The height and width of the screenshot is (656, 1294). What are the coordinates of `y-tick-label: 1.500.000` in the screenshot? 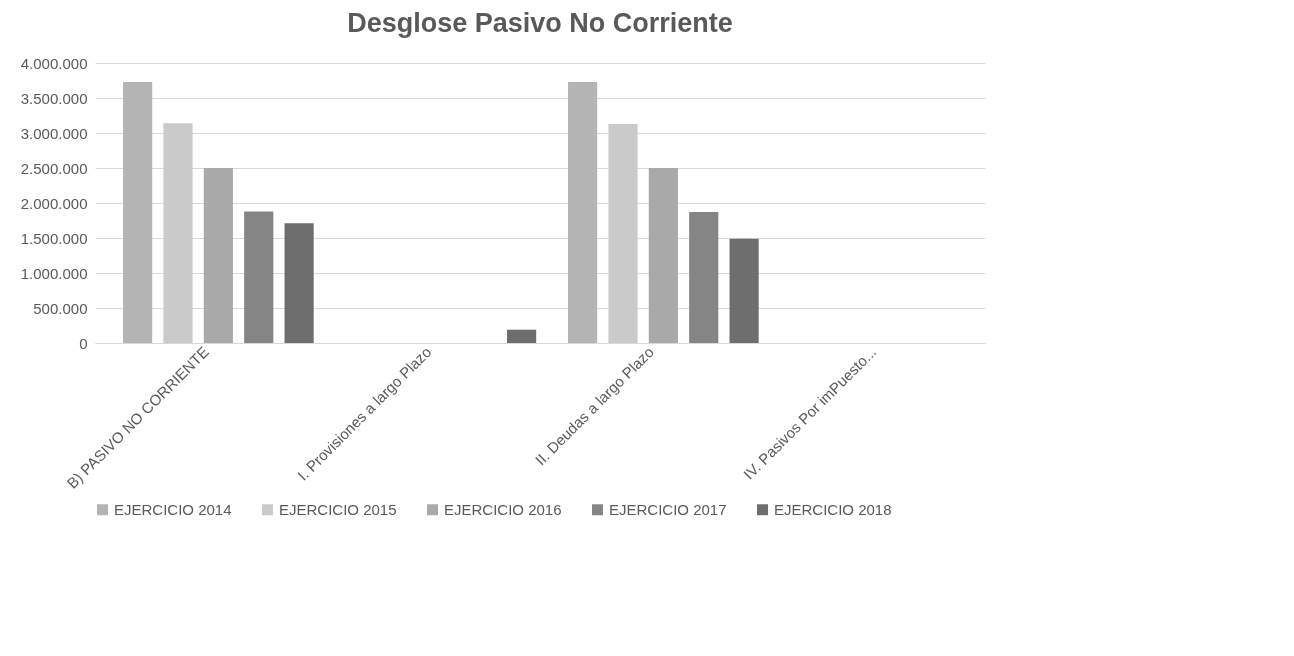 It's located at (54, 238).